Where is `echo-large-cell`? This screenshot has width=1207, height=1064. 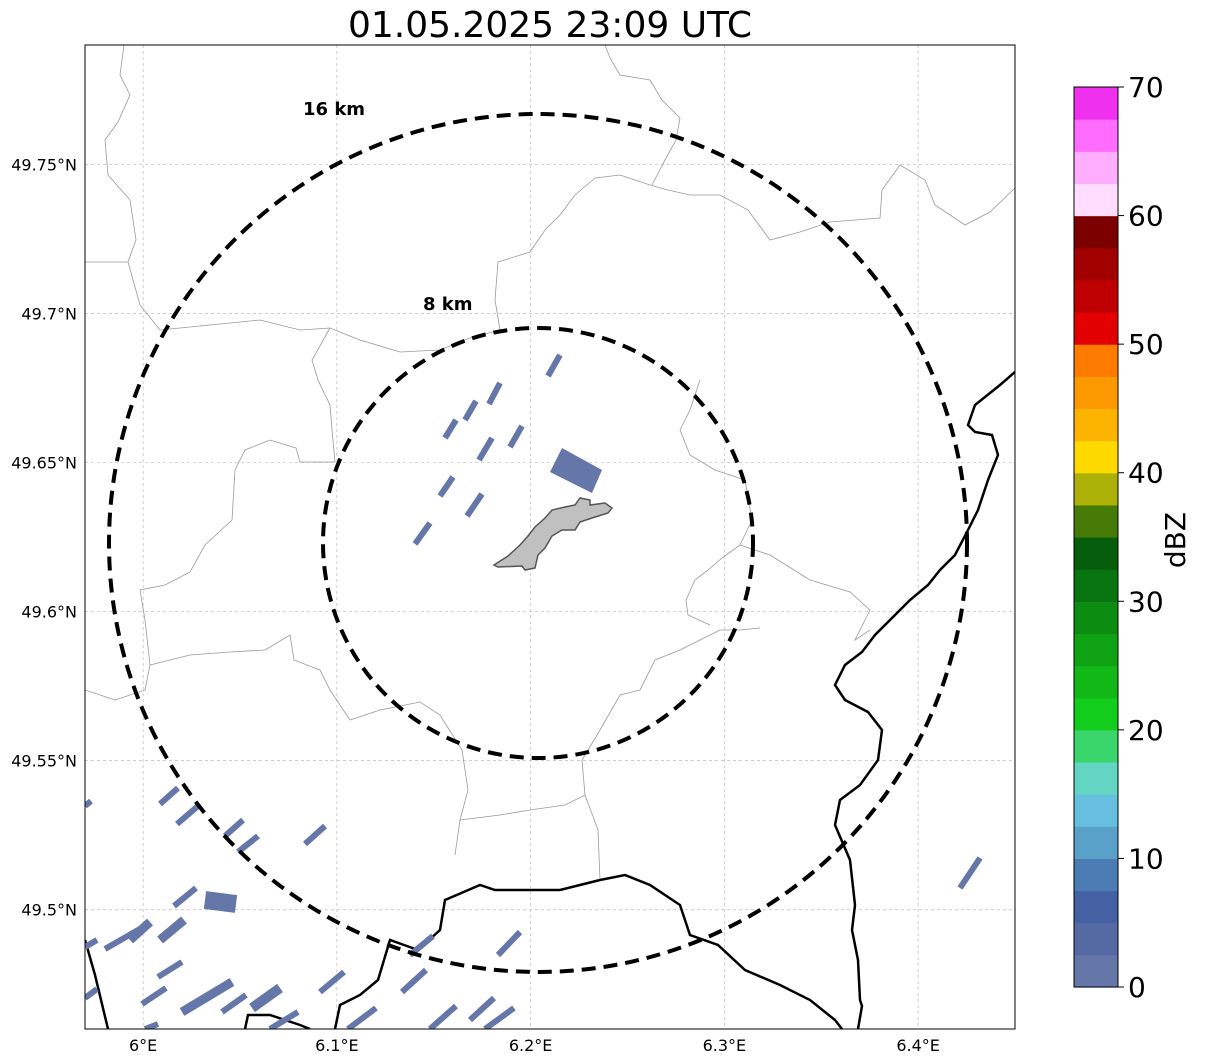
echo-large-cell is located at coordinates (576, 470).